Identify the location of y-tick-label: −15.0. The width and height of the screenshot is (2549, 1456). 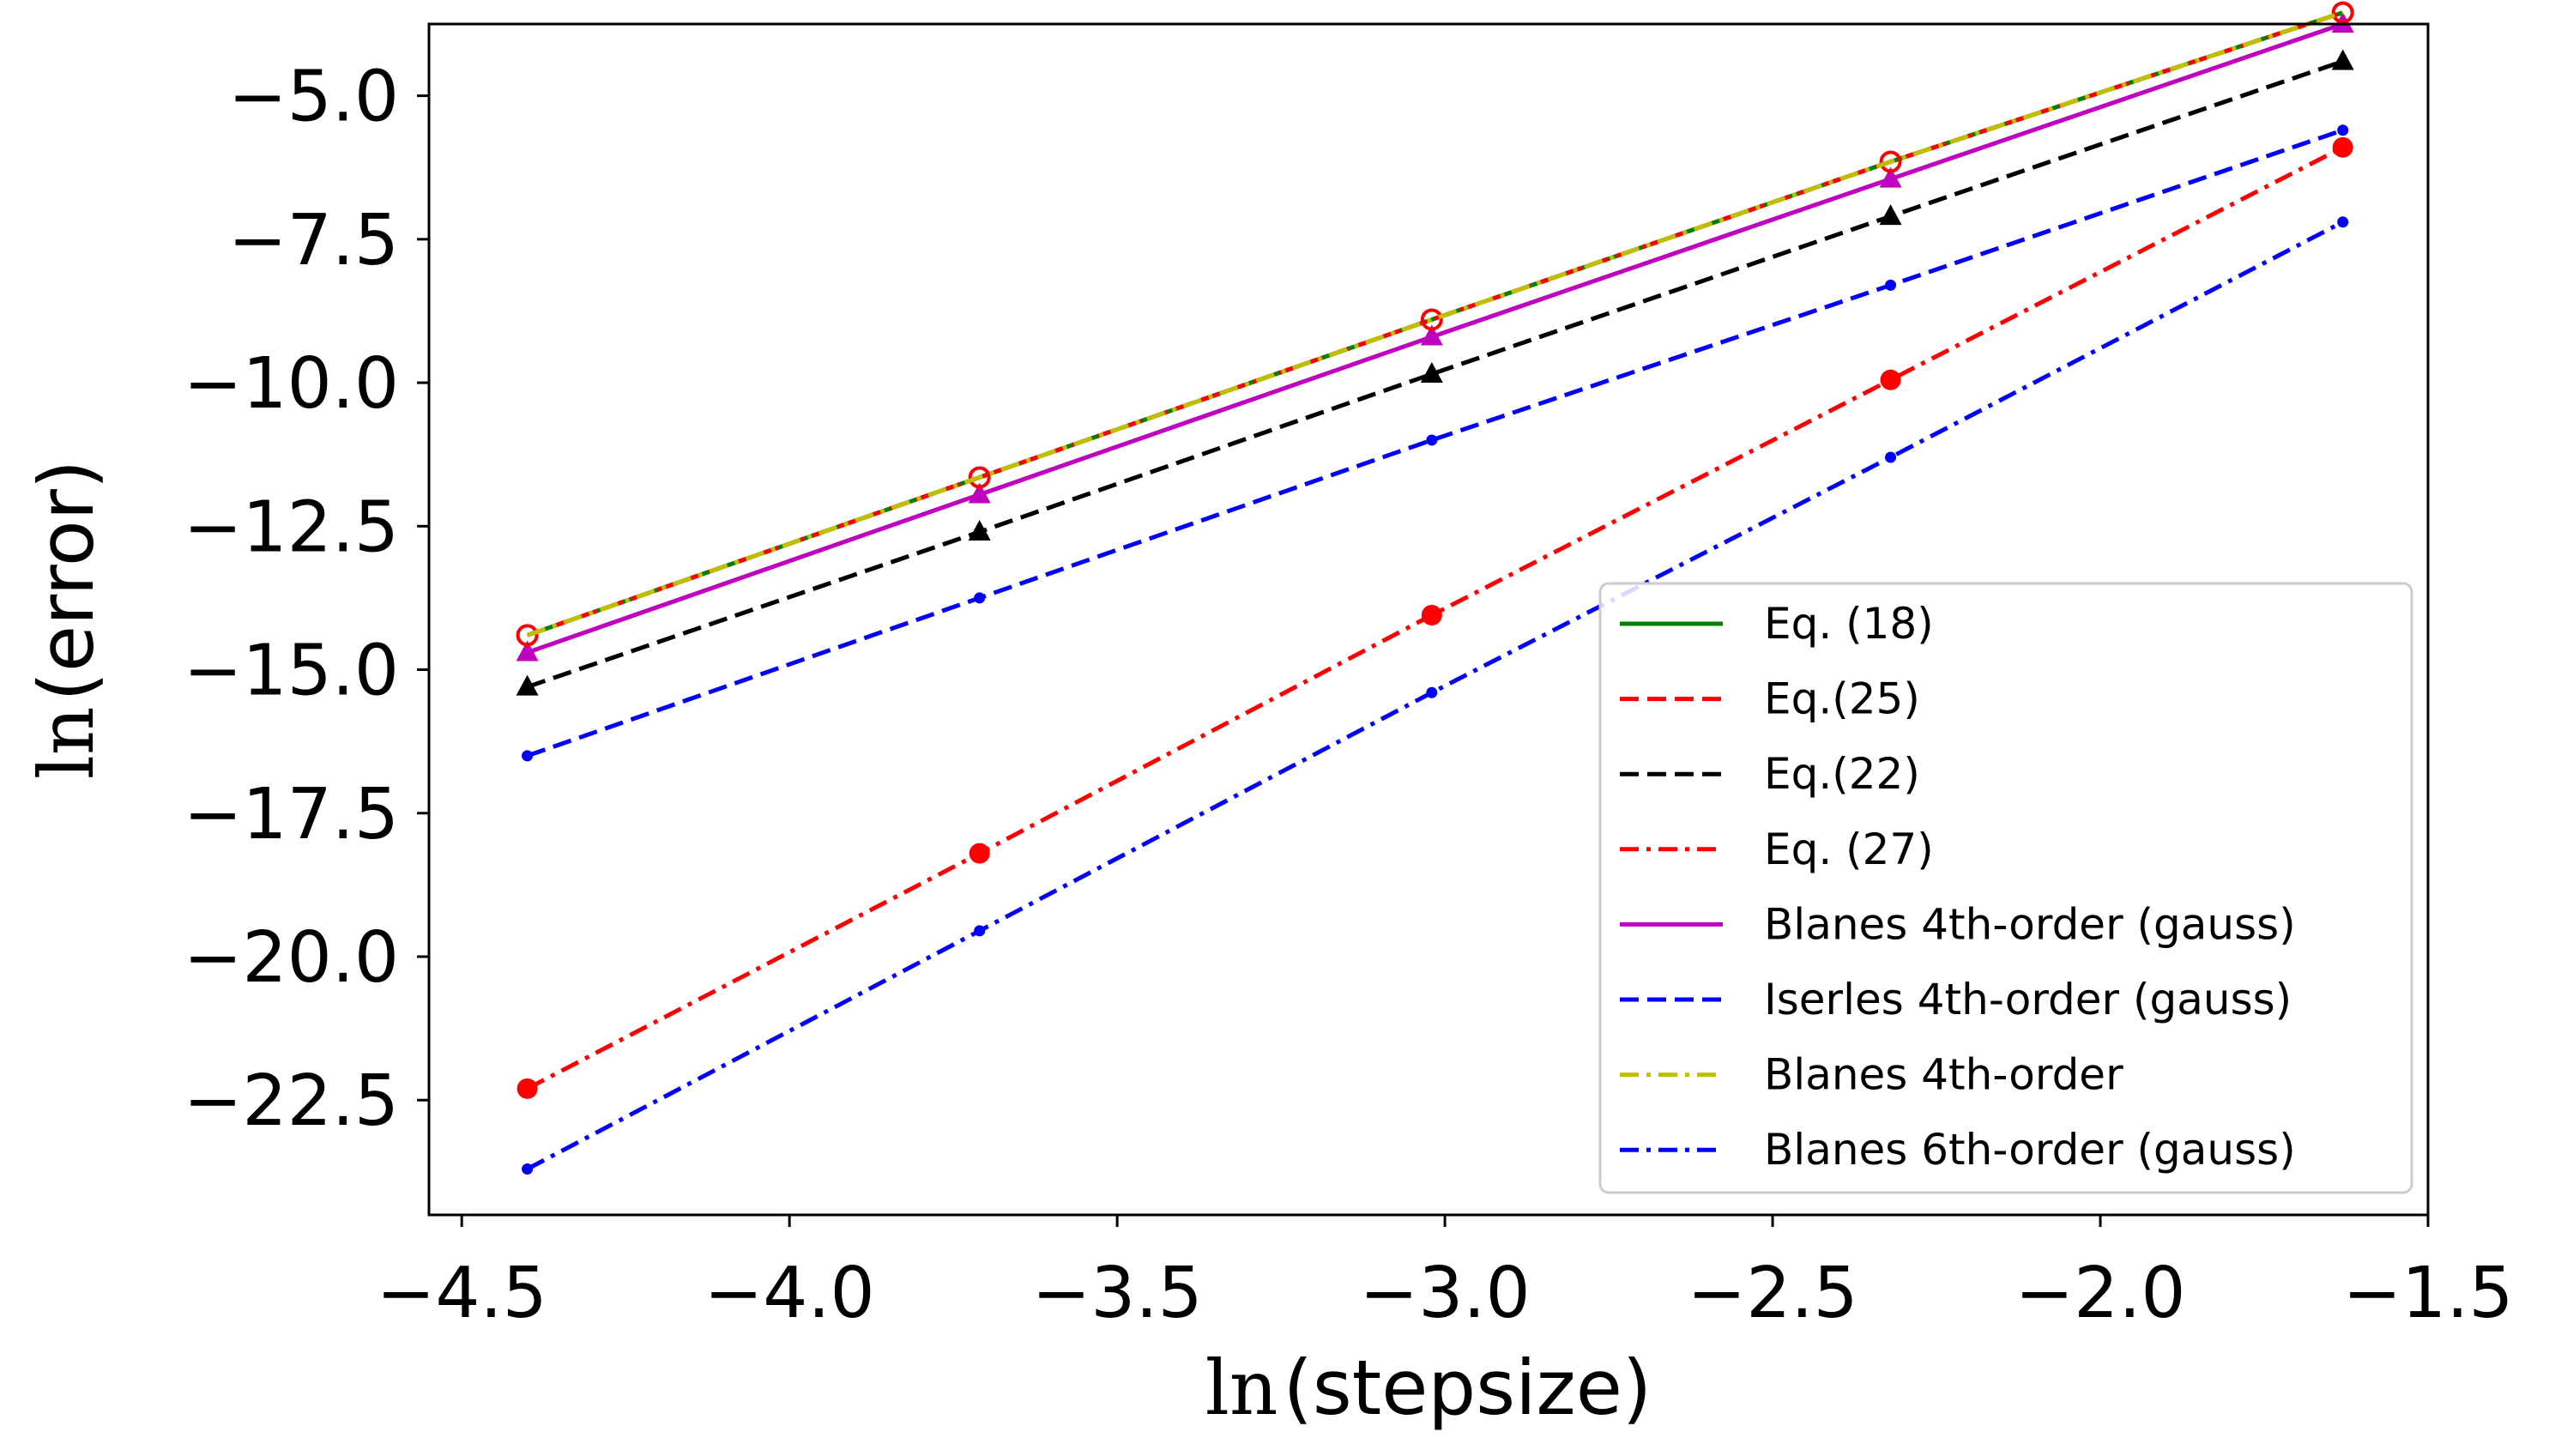
(291, 671).